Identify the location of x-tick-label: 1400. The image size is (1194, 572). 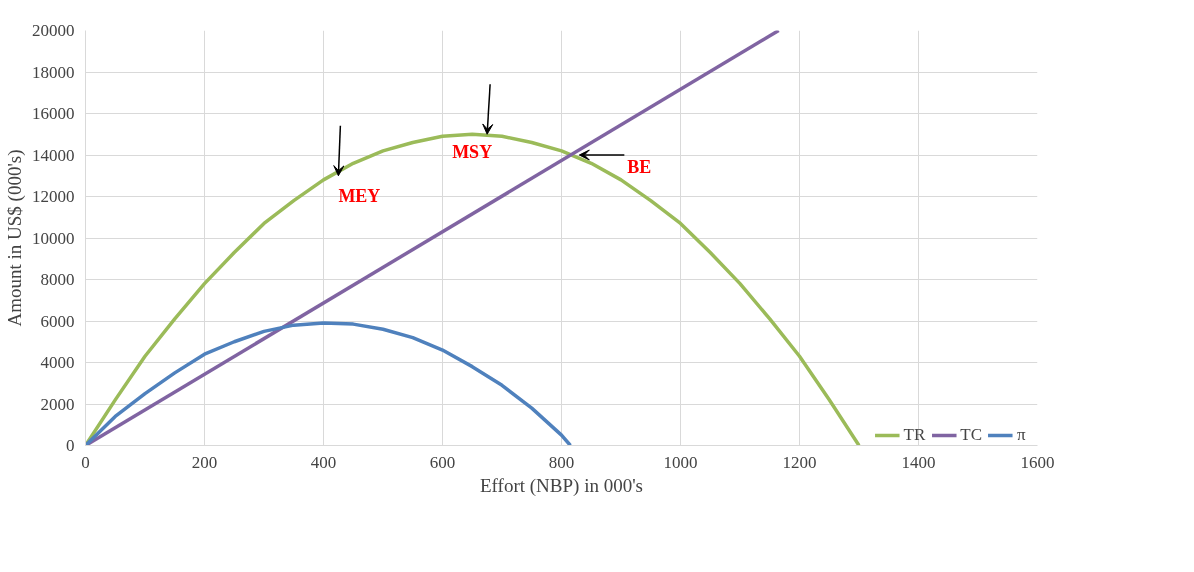
(918, 462).